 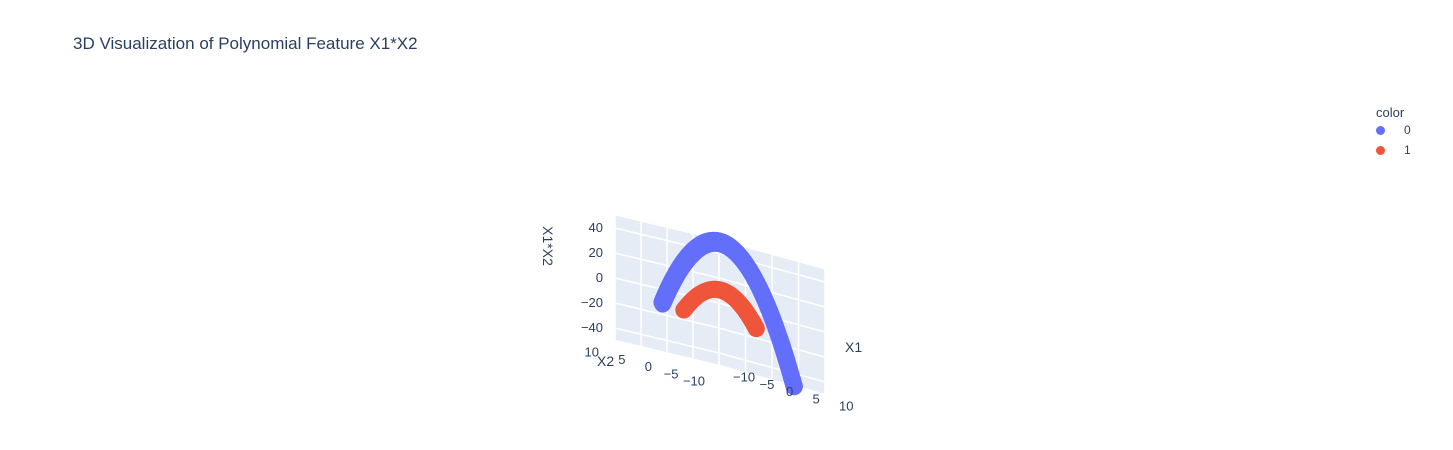 I want to click on x1-axis-title: X1, so click(x=853, y=347).